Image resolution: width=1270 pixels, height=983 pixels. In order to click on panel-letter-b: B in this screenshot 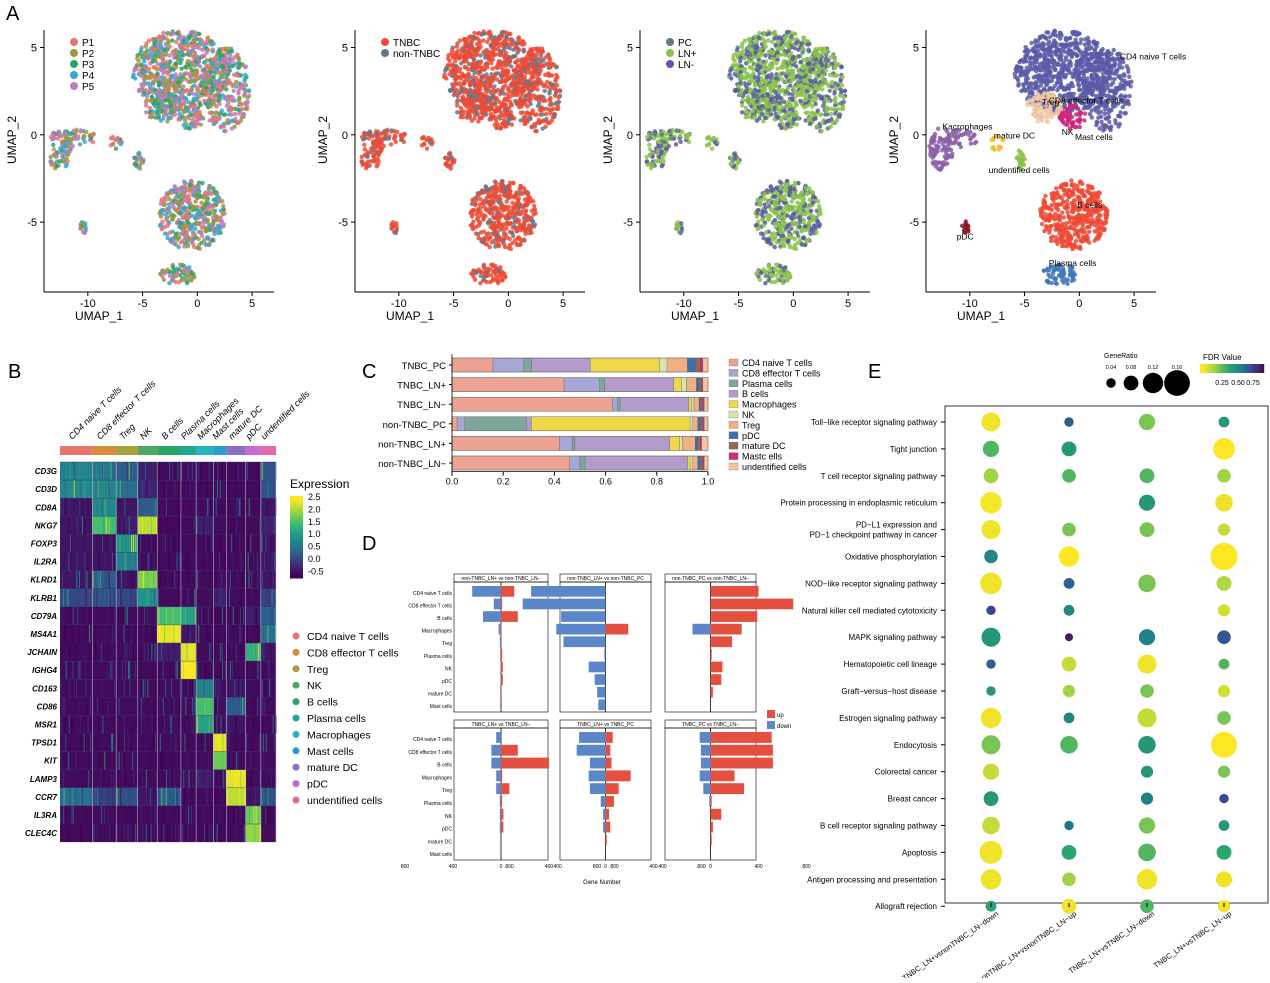, I will do `click(14, 372)`.